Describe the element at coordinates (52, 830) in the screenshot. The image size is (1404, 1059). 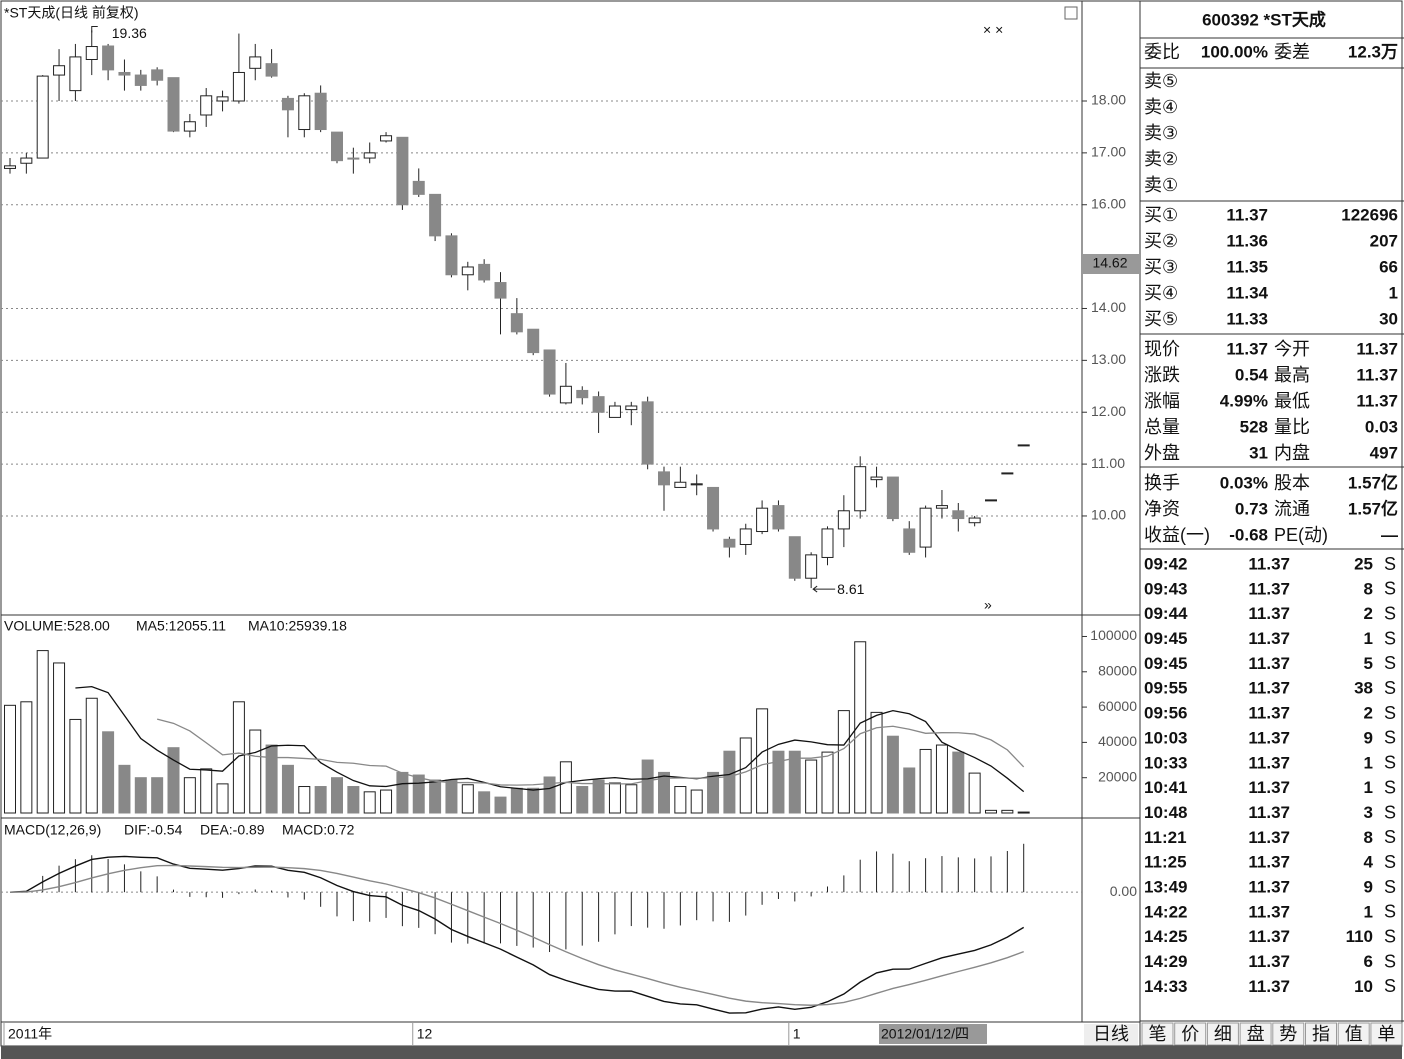
I see `macd-title: MACD(12,26,9)` at that location.